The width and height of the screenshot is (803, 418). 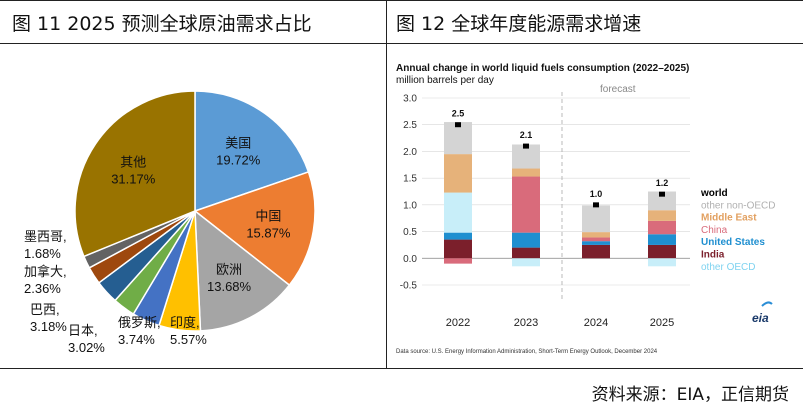 I want to click on pie-label-name-7: 加拿大,, so click(x=45, y=271).